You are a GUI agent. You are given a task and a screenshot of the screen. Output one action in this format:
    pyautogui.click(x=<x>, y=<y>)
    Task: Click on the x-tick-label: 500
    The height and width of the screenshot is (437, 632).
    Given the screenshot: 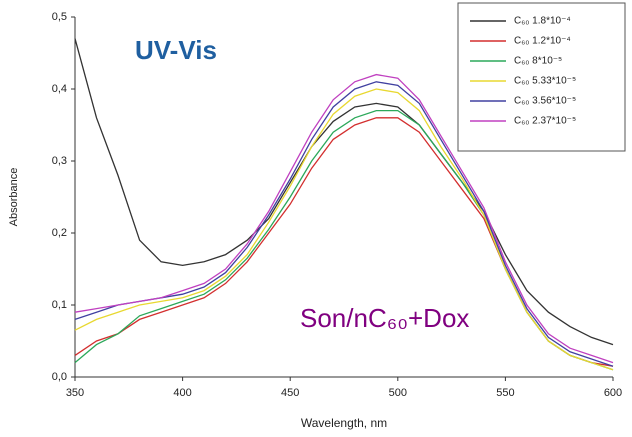 What is the action you would take?
    pyautogui.click(x=398, y=393)
    